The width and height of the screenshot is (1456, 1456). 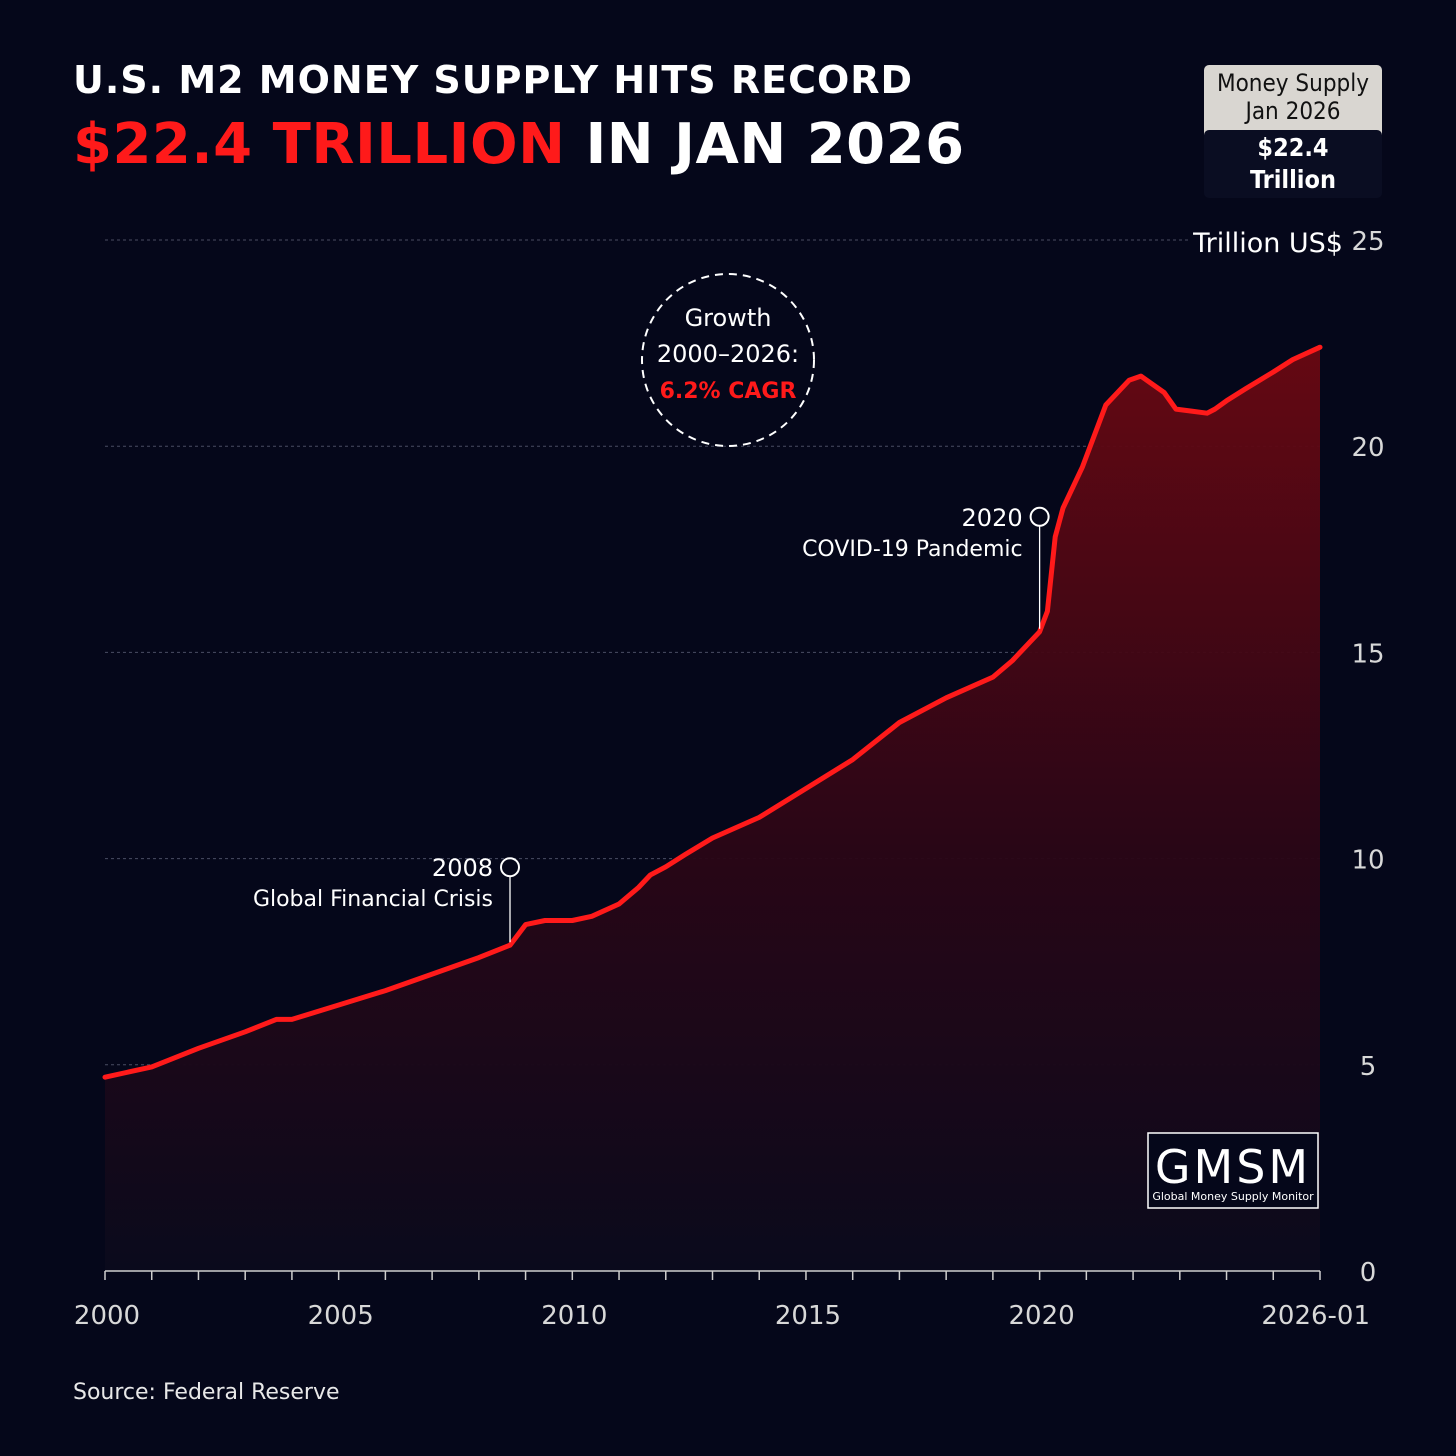 I want to click on growth-note-line1: Growth, so click(x=728, y=318).